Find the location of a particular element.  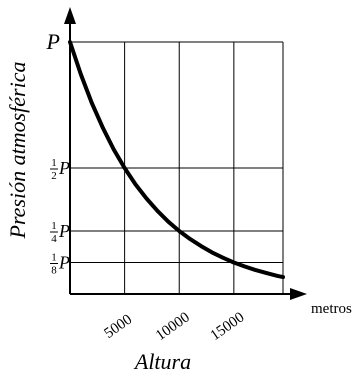

y-tick-labels: P12 P14 P18 P is located at coordinates (58, 153).